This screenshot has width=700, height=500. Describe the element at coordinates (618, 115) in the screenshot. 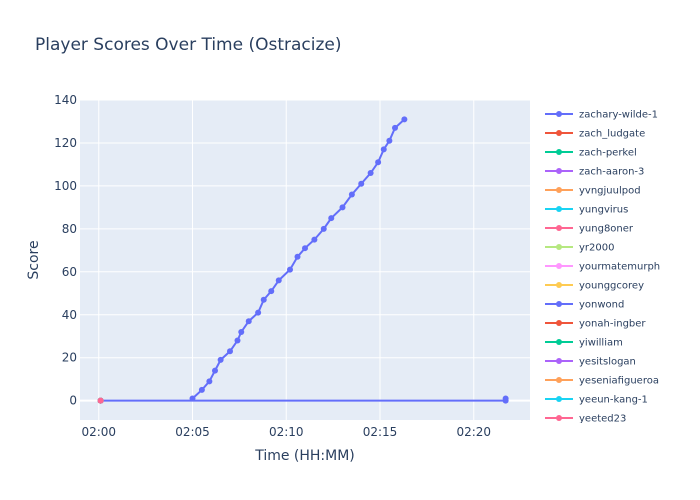

I see `legend-label: zachary-wilde-1` at that location.